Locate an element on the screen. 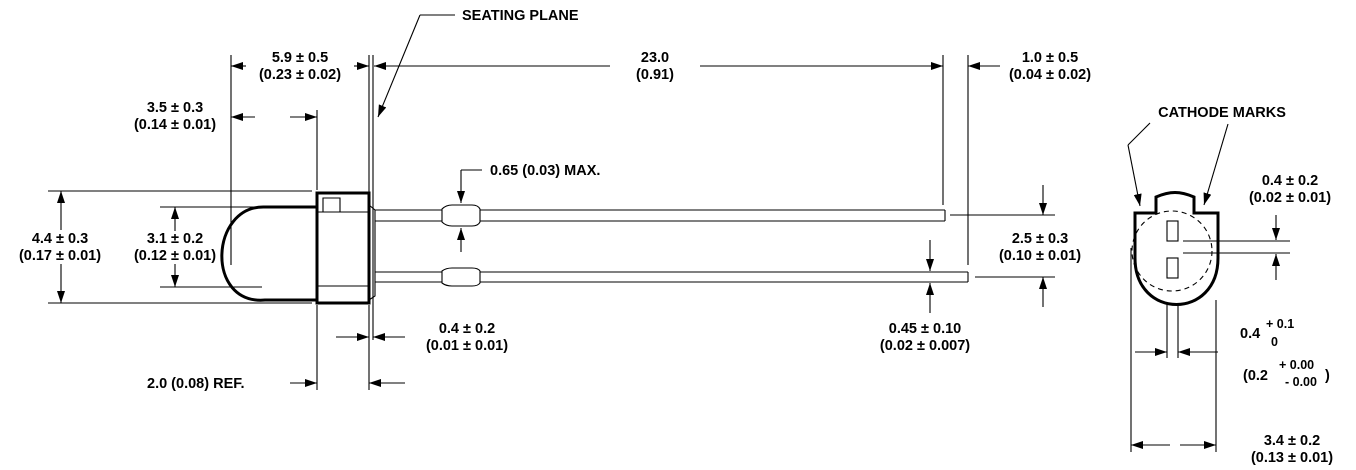 This screenshot has width=1356, height=470. dim-2-0-ref: 2.0 (0.08) REF. is located at coordinates (276, 384).